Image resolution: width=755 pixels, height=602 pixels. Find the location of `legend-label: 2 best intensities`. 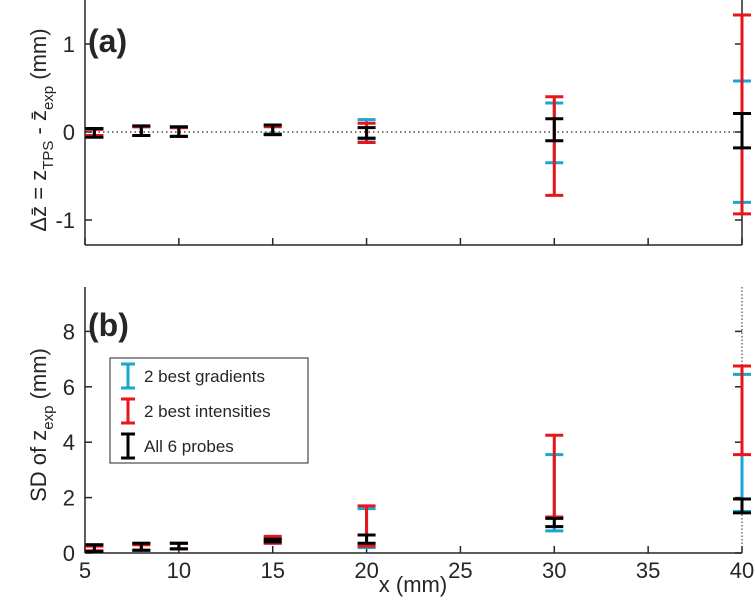

legend-label: 2 best intensities is located at coordinates (207, 411).